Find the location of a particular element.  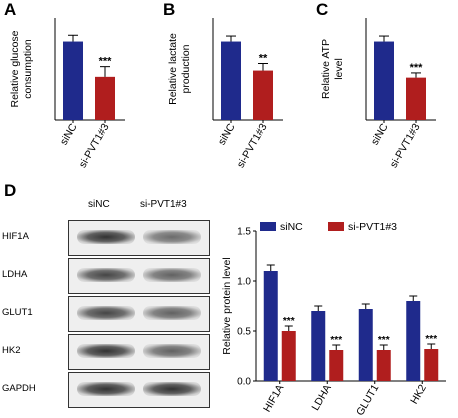

y-tick-label: 1.0 is located at coordinates (244, 282).